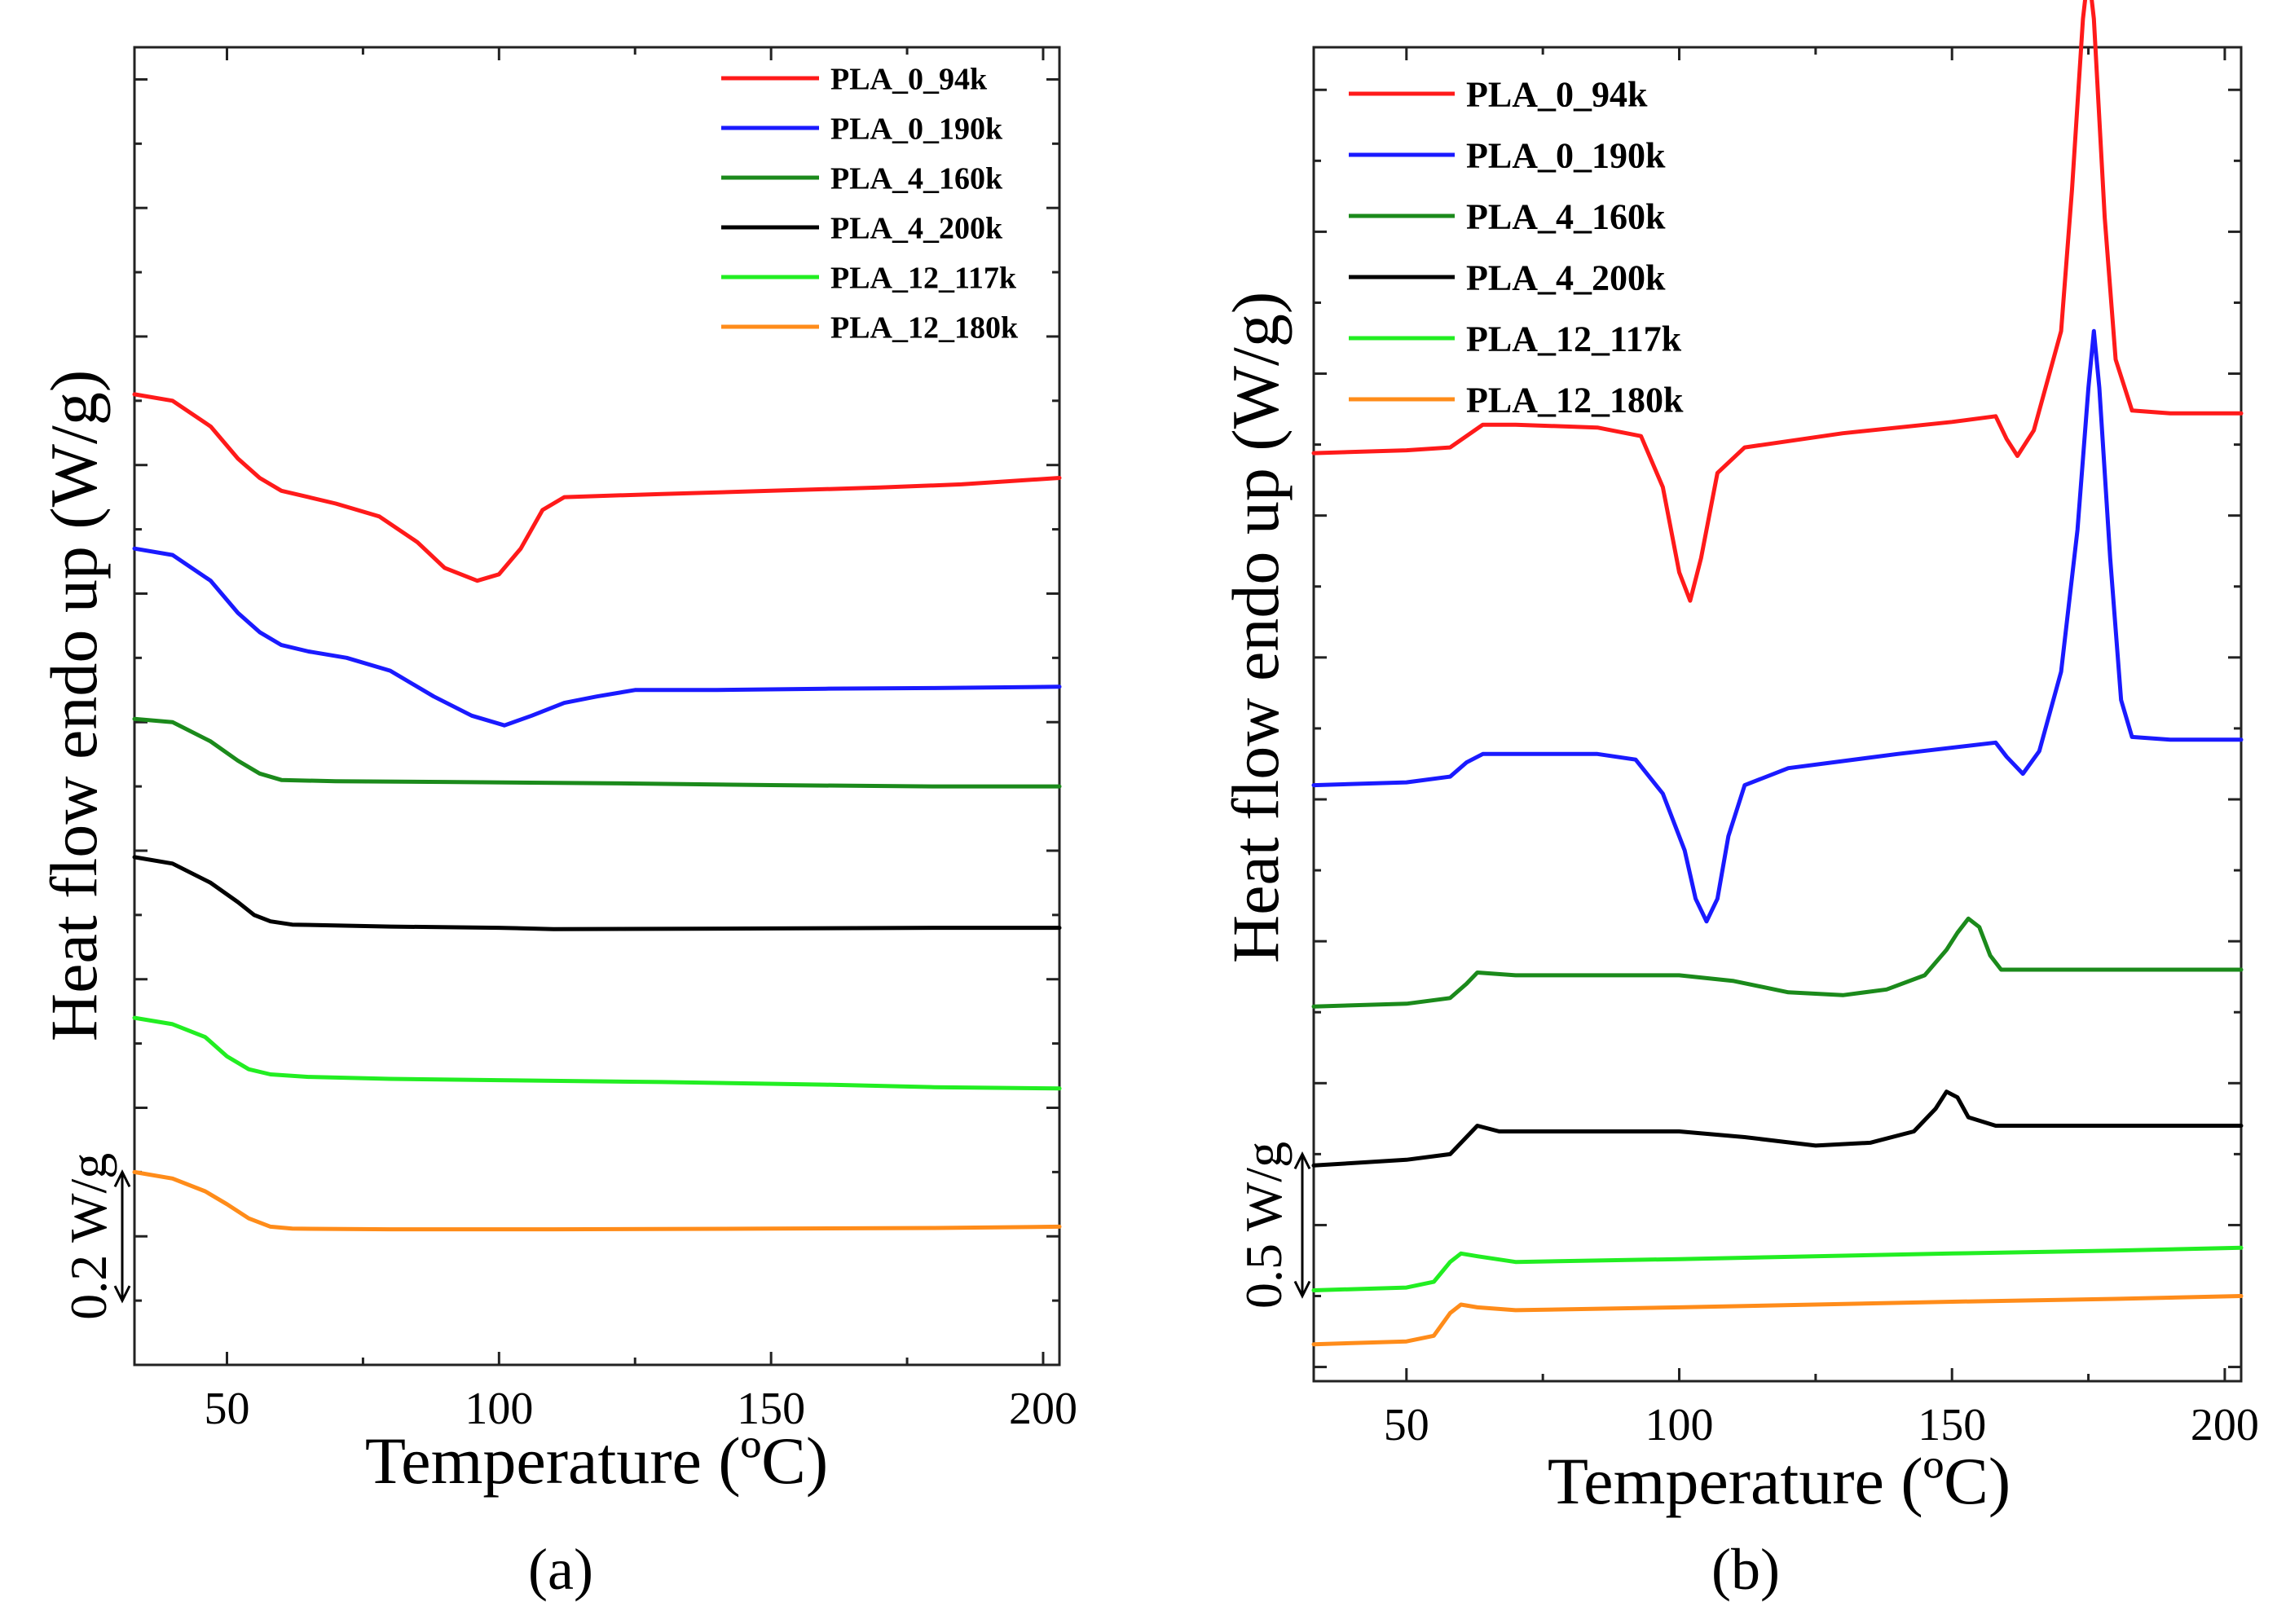  What do you see at coordinates (74, 705) in the screenshot?
I see `y-axis-label-a: Heat flow endo up (W/g)` at bounding box center [74, 705].